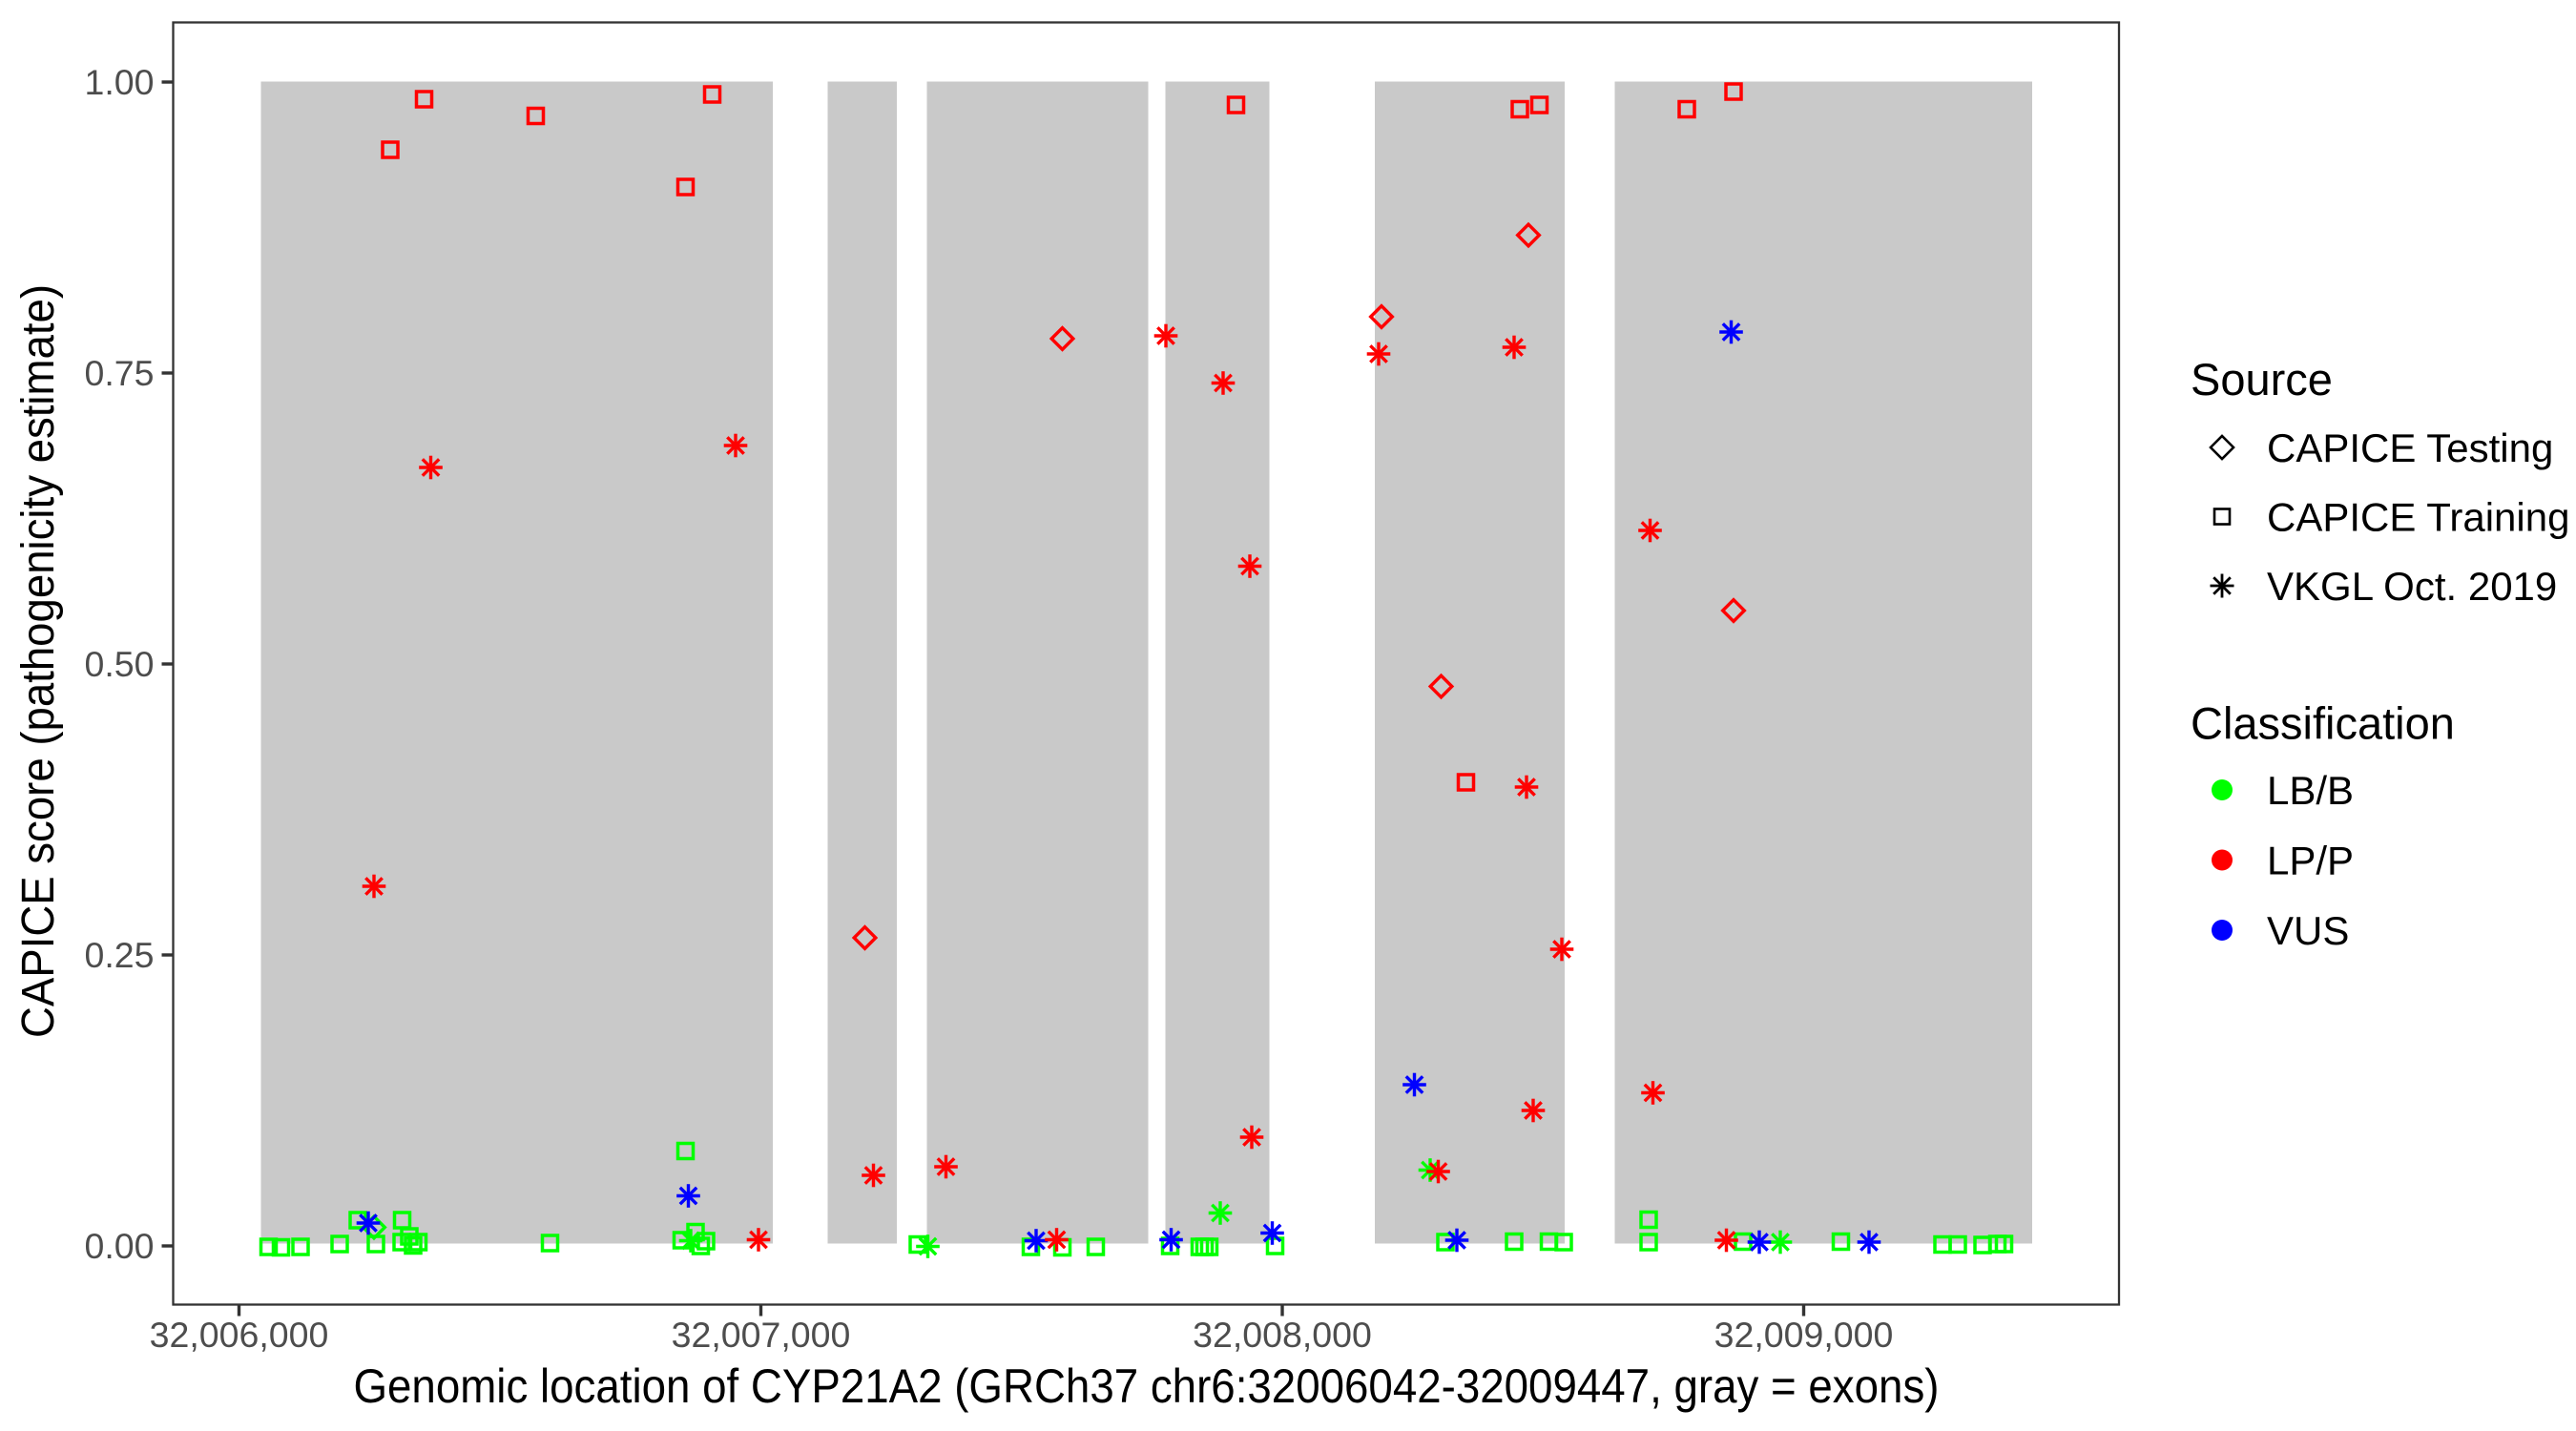 The image size is (2576, 1431). I want to click on svg-text: VKGL Oct. 2019, so click(2412, 586).